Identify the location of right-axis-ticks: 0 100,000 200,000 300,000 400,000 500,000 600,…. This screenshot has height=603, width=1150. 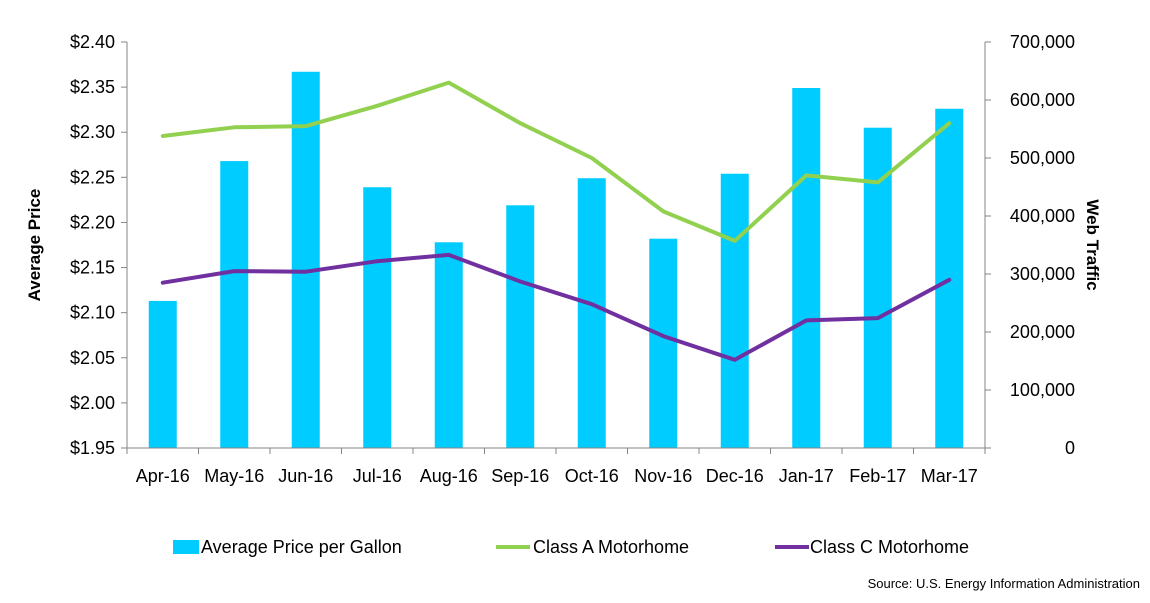
(1030, 245).